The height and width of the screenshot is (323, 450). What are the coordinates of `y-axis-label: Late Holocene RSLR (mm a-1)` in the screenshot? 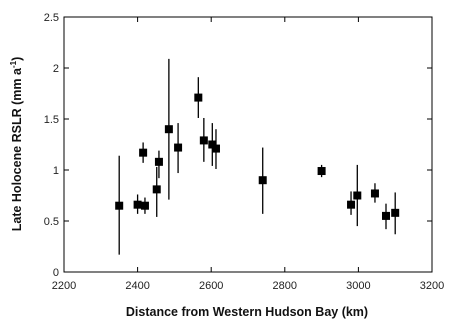 It's located at (16, 144).